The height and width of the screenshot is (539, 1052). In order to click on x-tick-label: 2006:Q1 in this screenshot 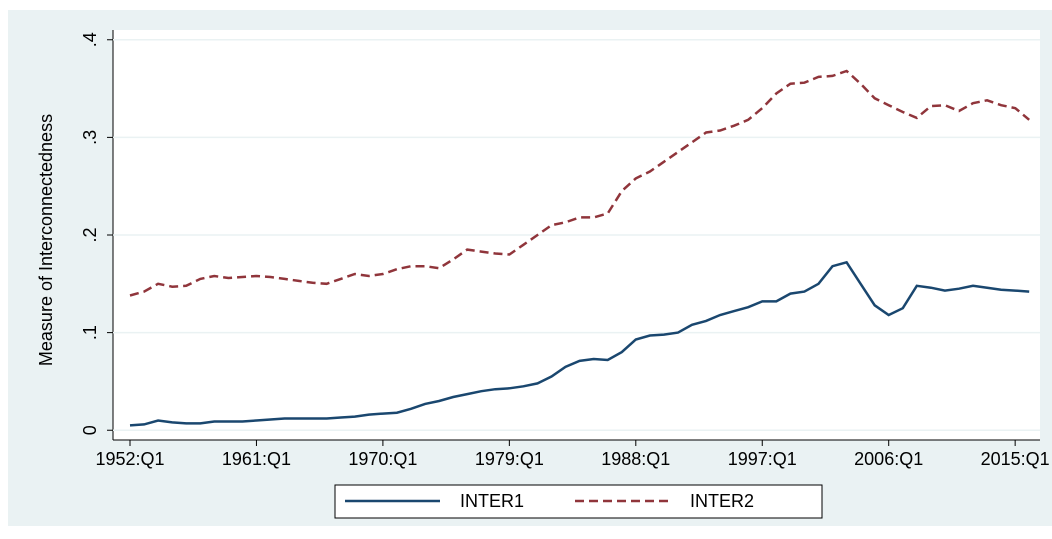, I will do `click(888, 459)`.